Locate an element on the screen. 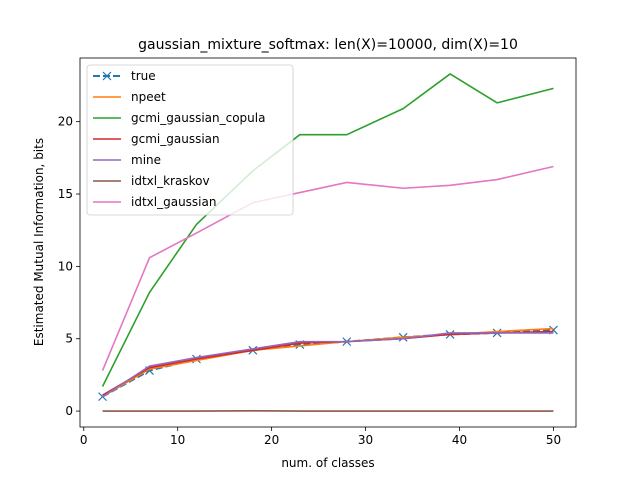 This screenshot has height=480, width=640. x-axis-label: num. of classes is located at coordinates (327, 463).